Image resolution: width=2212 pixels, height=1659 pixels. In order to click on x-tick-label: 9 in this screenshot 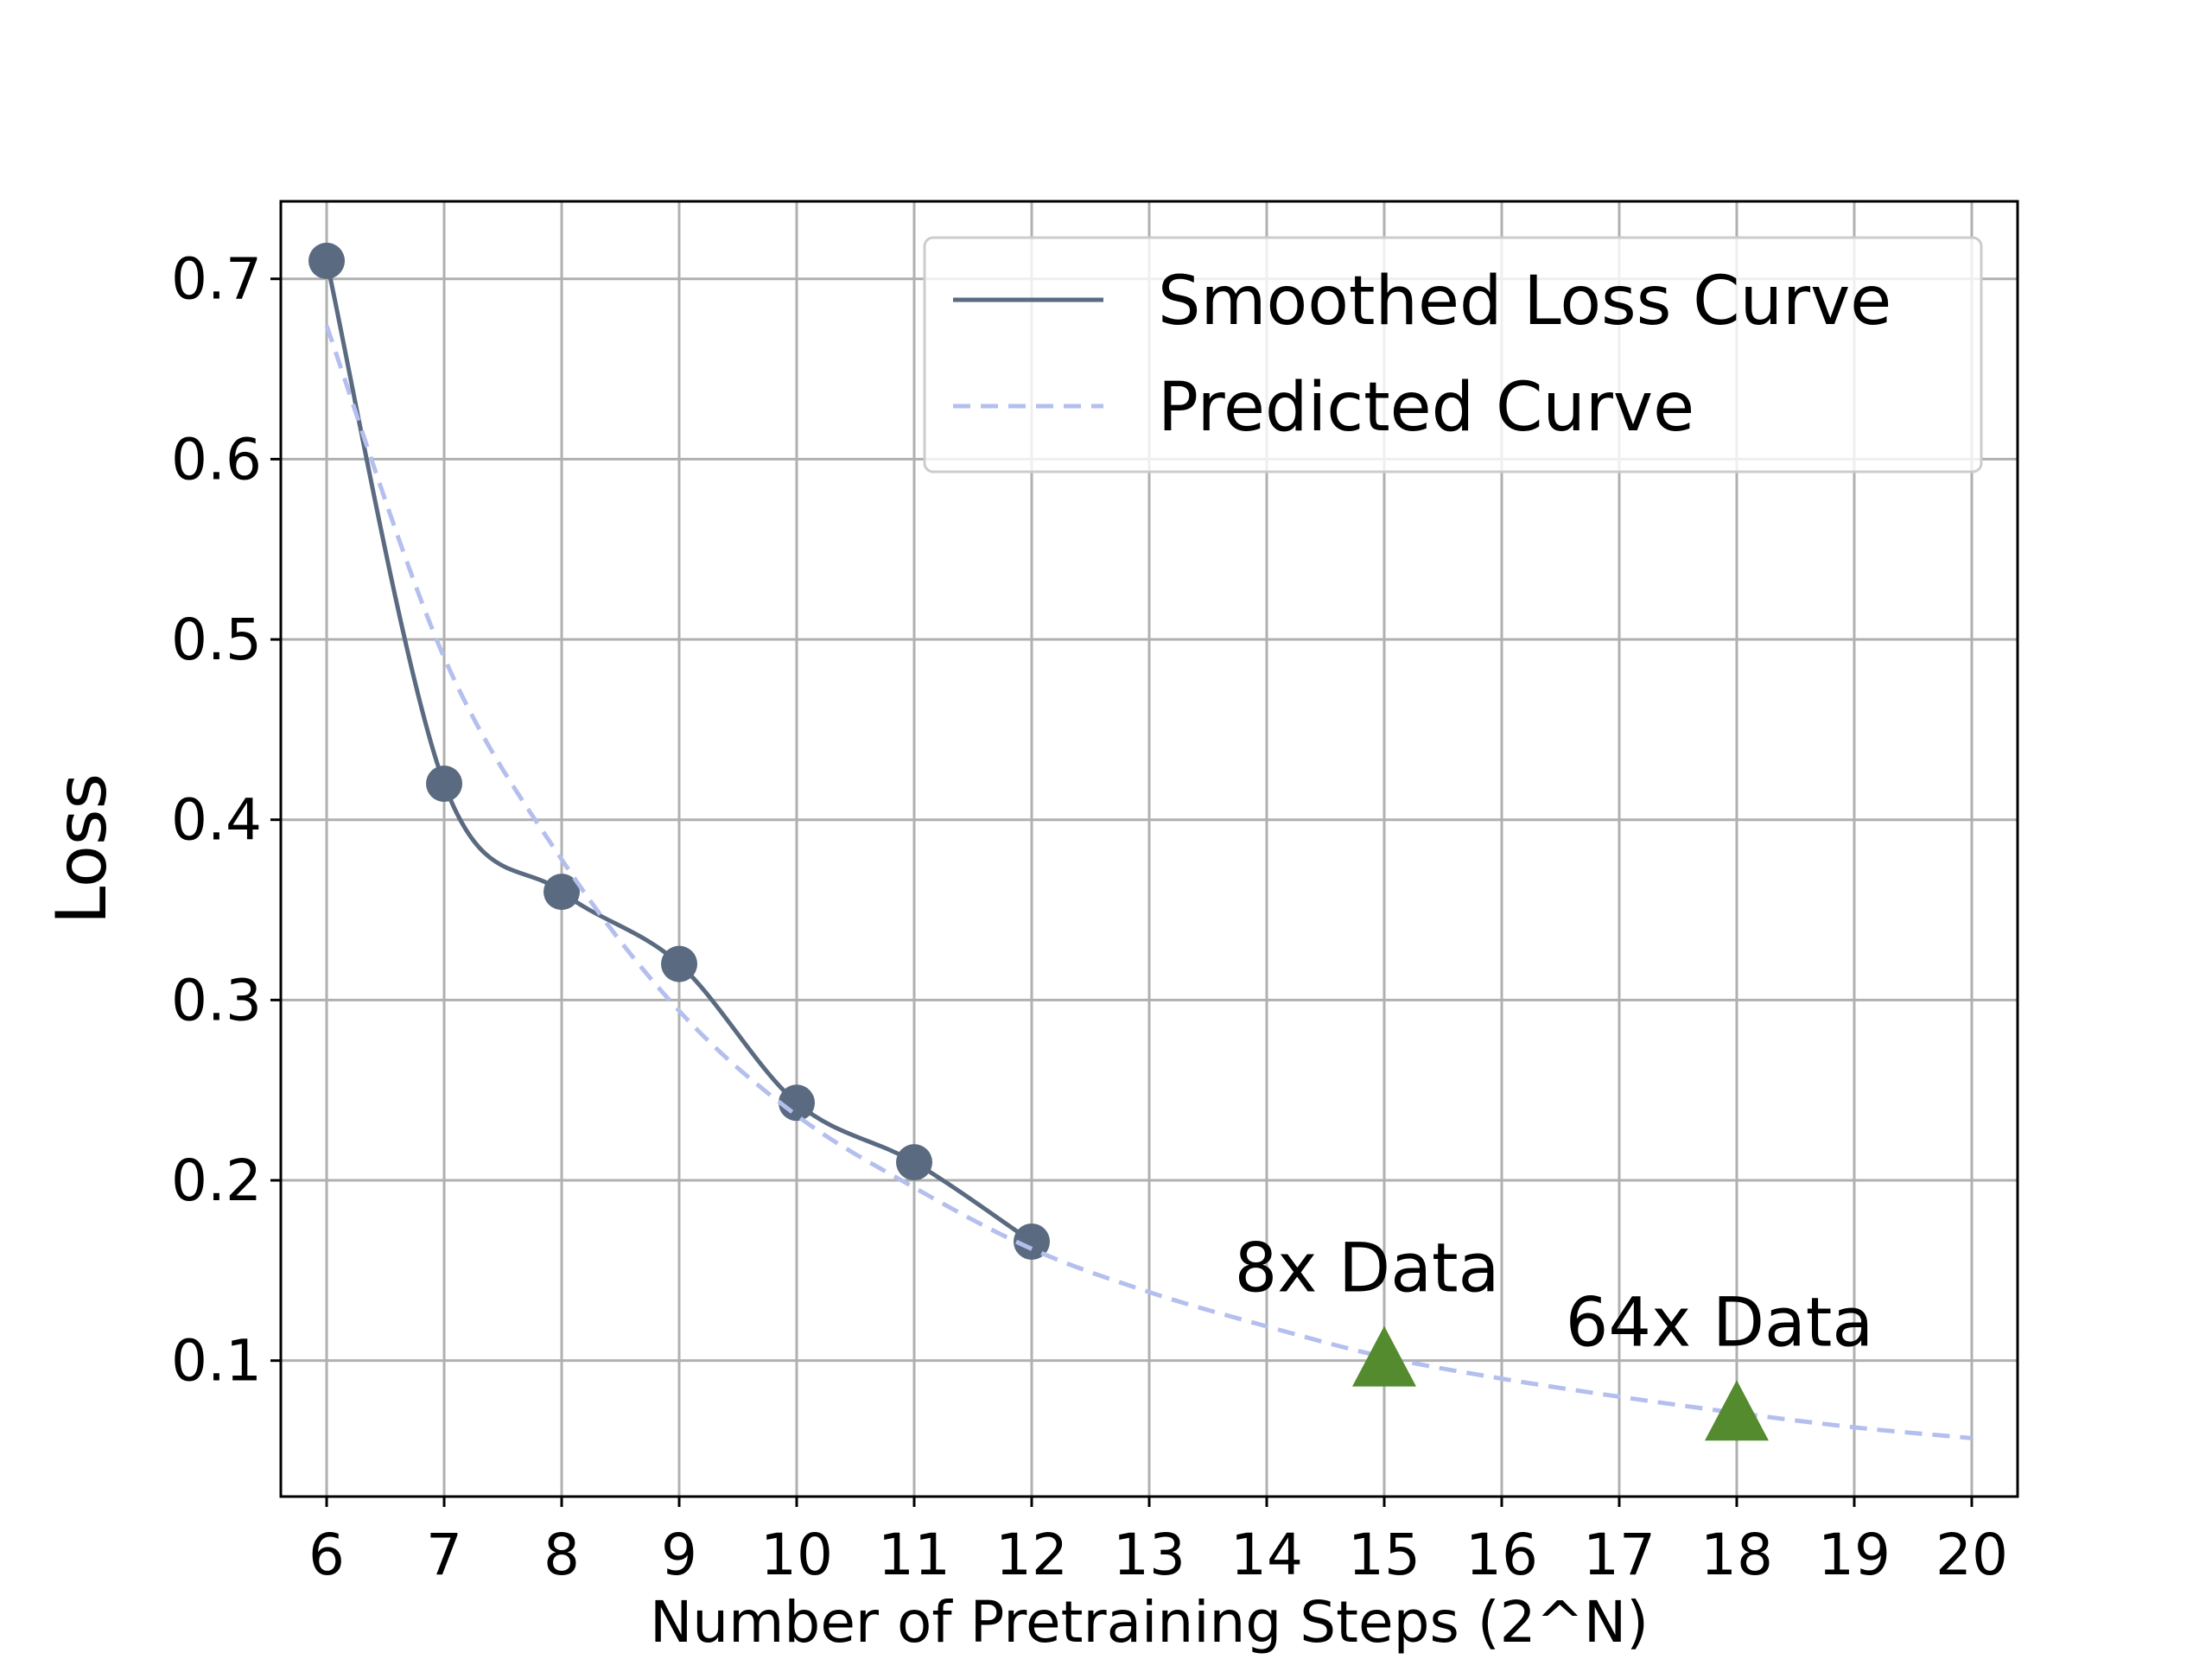, I will do `click(679, 1555)`.